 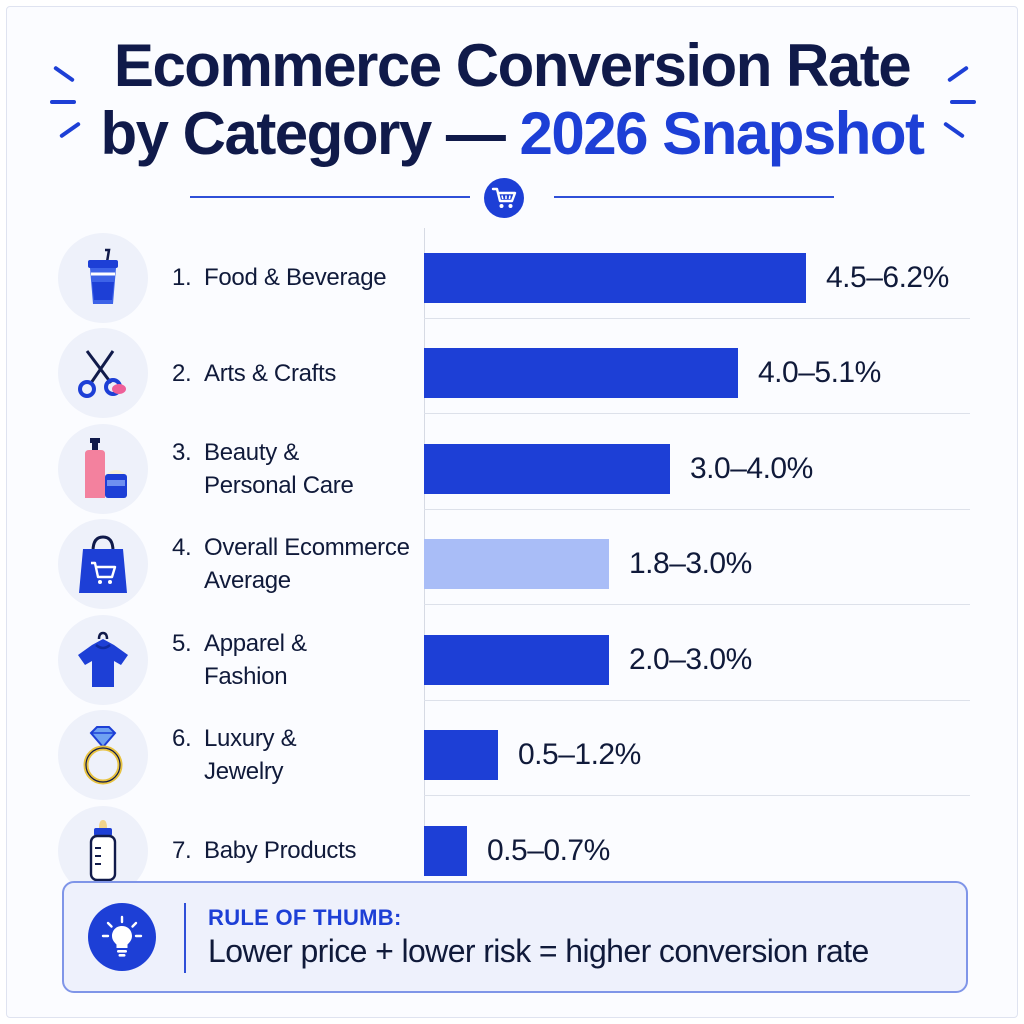 I want to click on bar-apparel-fashion, so click(x=516, y=659).